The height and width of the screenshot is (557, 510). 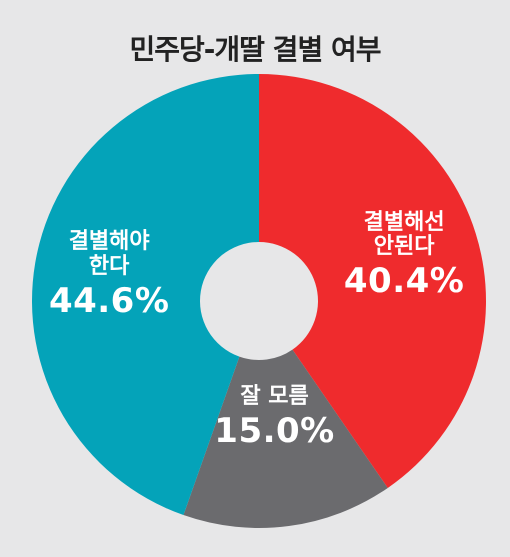 I want to click on chart-title: 민주당-개딸 결별 여부, so click(x=255, y=49).